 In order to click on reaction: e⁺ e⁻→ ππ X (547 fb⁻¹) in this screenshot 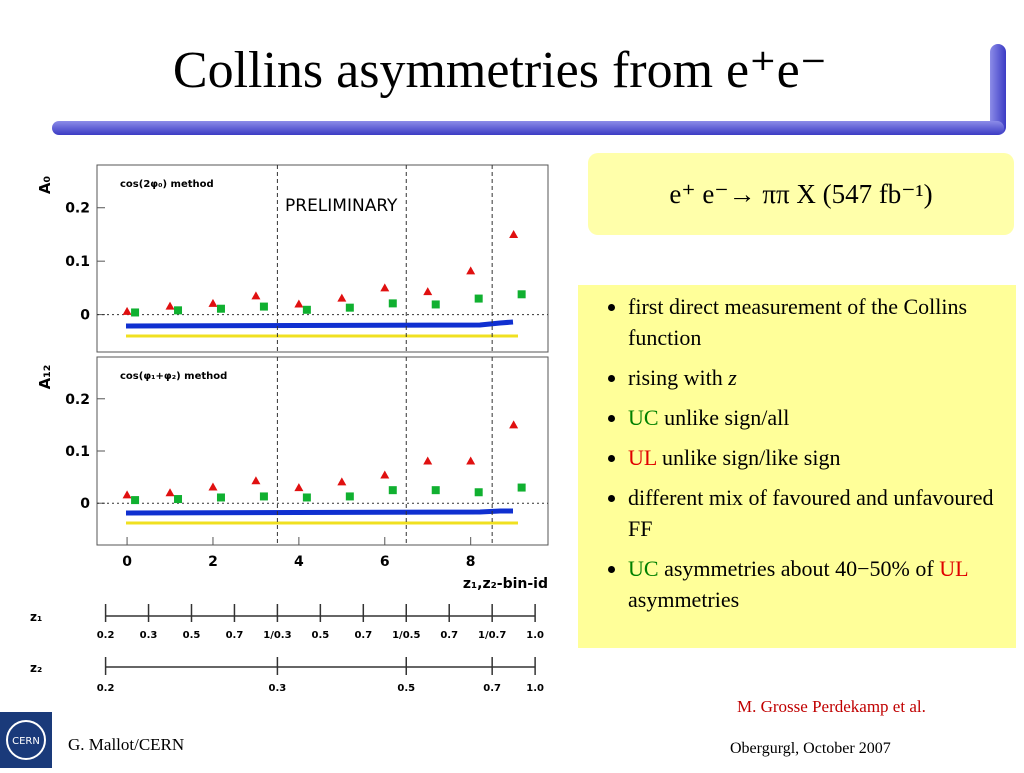, I will do `click(801, 194)`.